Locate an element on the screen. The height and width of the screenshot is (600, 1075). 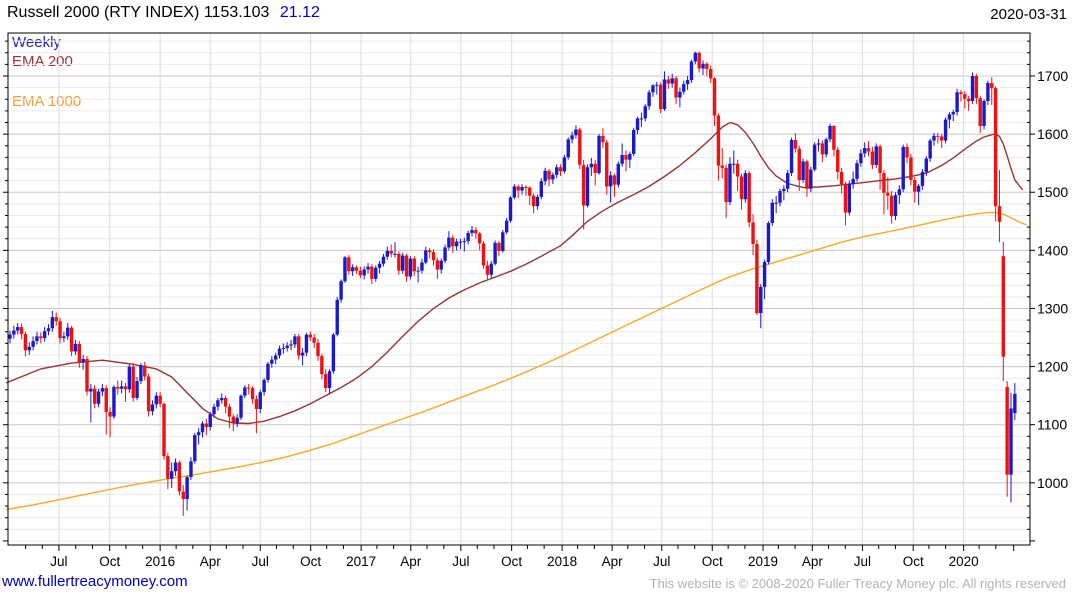
legend-ema-1000: EMA 1000 is located at coordinates (47, 101).